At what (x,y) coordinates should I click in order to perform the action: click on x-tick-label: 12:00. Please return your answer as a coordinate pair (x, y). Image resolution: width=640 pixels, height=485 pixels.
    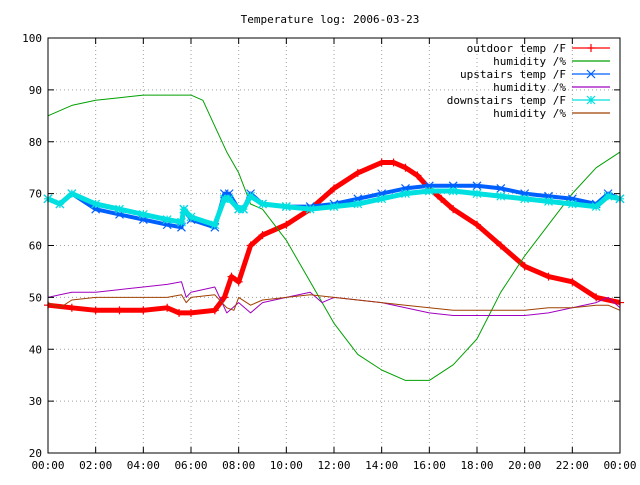
    Looking at the image, I should click on (333, 465).